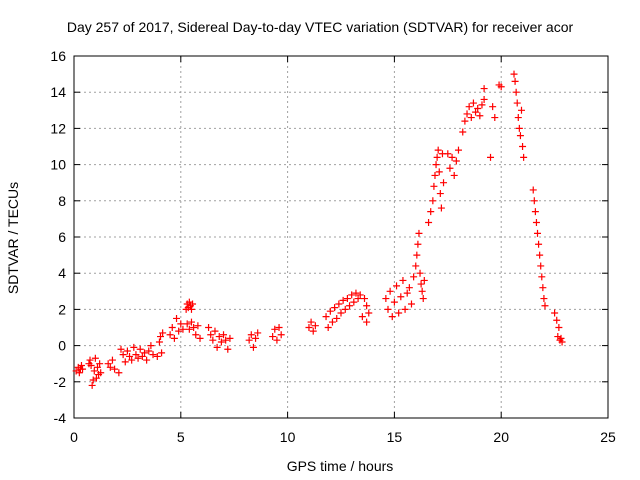 The image size is (640, 480). Describe the element at coordinates (60, 382) in the screenshot. I see `y-tick-label: -2` at that location.